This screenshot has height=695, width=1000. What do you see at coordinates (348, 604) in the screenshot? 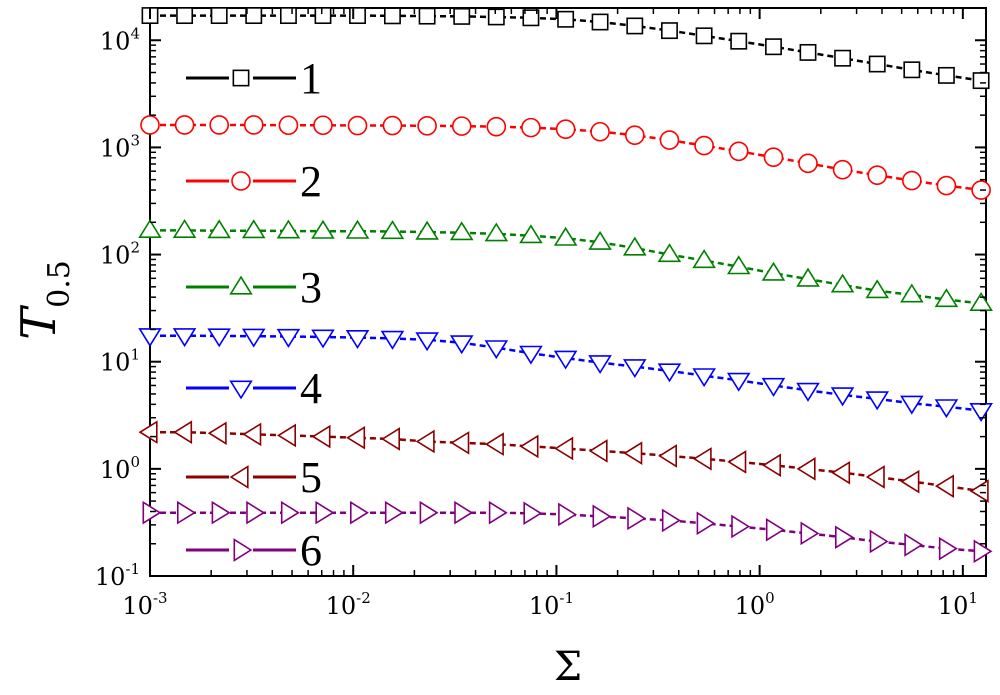
I see `x-tick-label: 10-2` at bounding box center [348, 604].